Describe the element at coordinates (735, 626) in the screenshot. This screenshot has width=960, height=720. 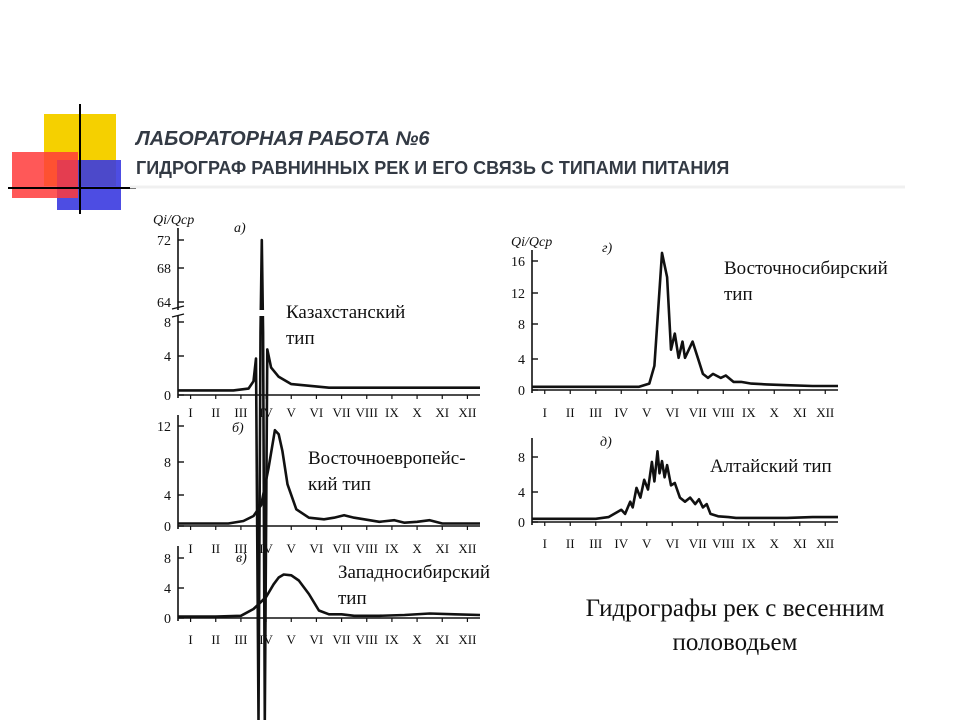
I see `caption: Гидрографы рек с весенним половодьем` at that location.